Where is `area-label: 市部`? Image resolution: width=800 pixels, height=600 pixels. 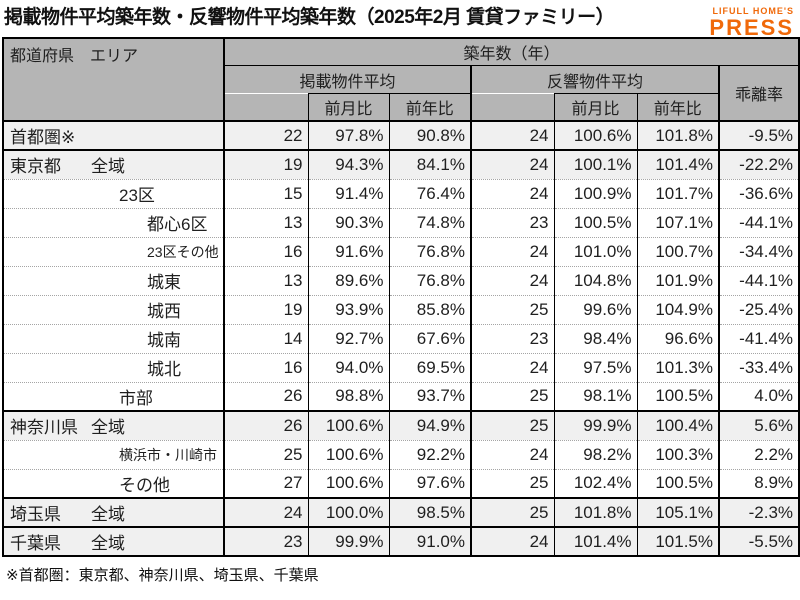 area-label: 市部 is located at coordinates (136, 398).